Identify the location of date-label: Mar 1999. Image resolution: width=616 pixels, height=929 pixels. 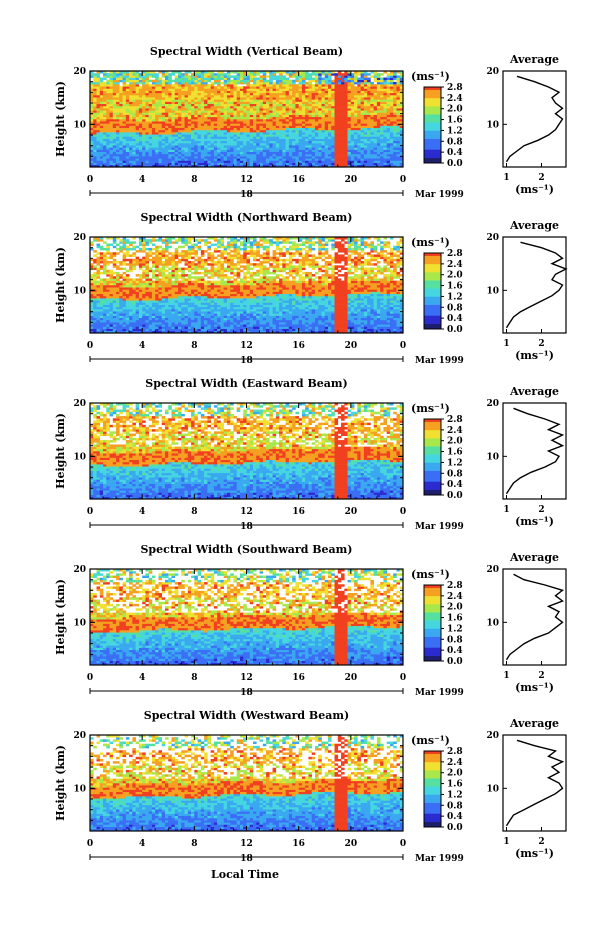
(439, 527).